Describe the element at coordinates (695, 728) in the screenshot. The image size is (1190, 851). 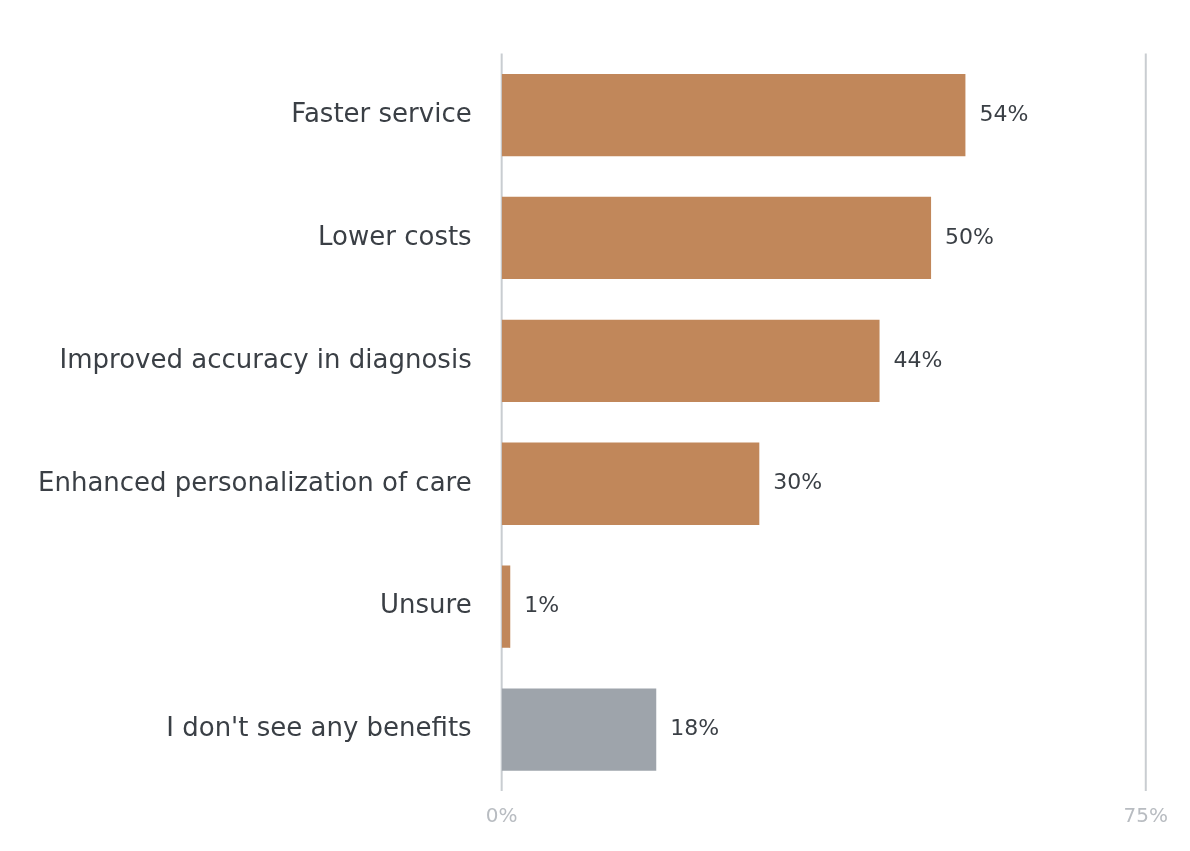
I see `data-label: 18%` at that location.